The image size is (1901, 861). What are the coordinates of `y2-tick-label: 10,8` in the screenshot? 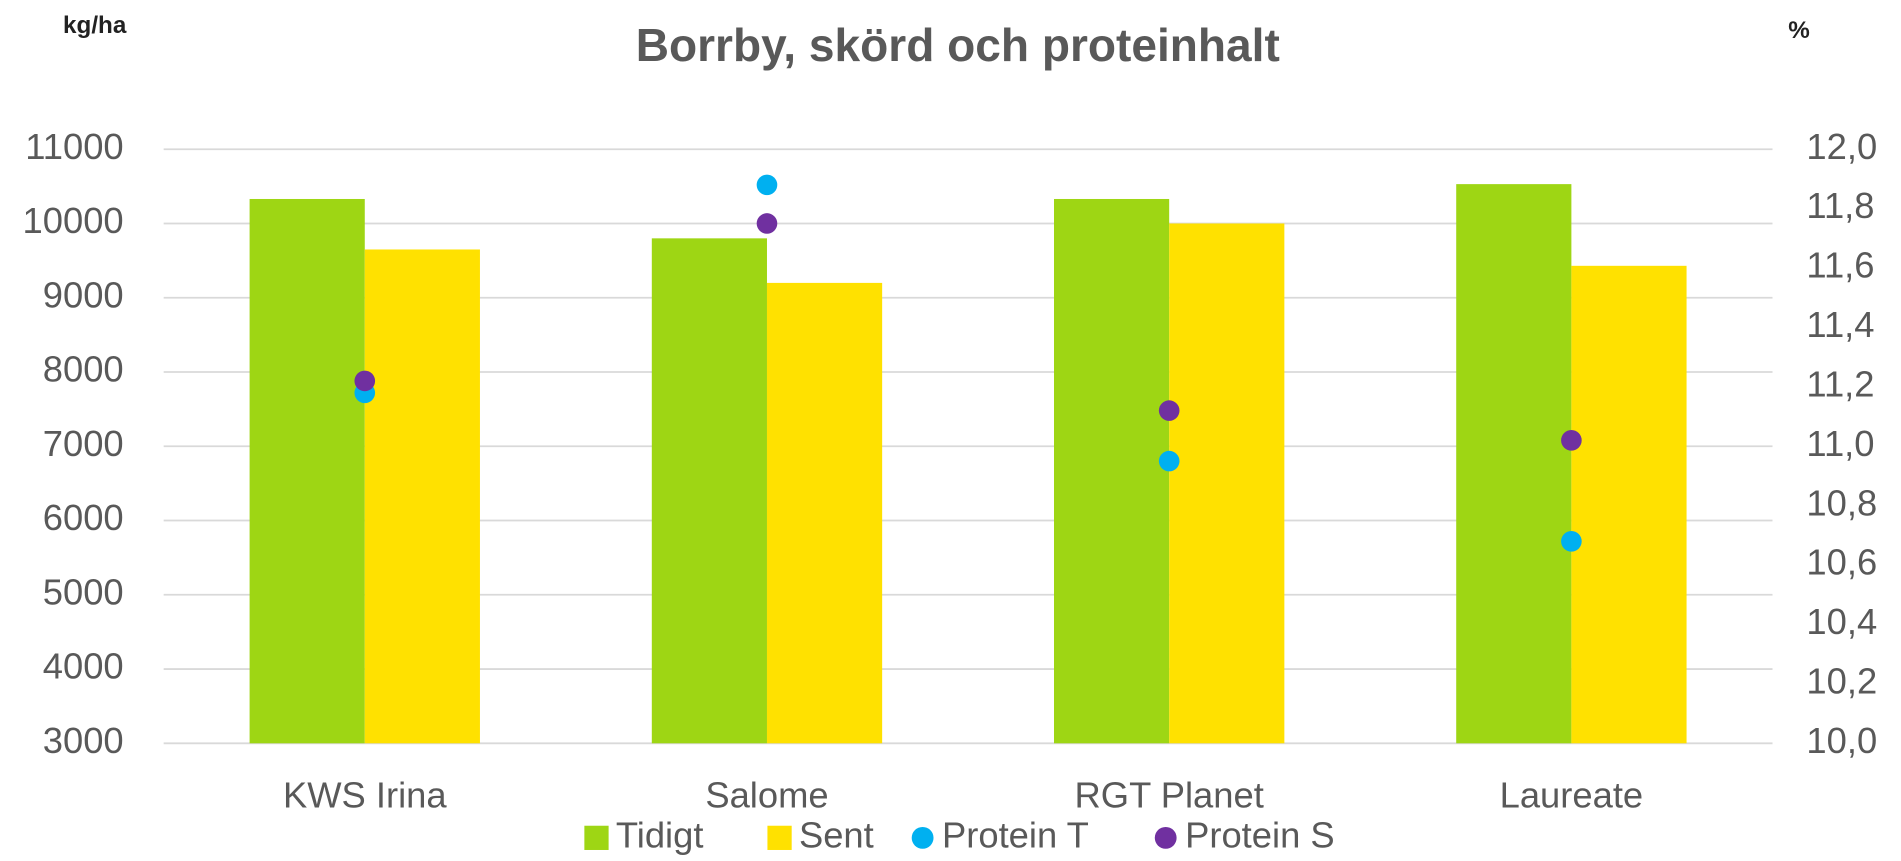 It's located at (1841, 502).